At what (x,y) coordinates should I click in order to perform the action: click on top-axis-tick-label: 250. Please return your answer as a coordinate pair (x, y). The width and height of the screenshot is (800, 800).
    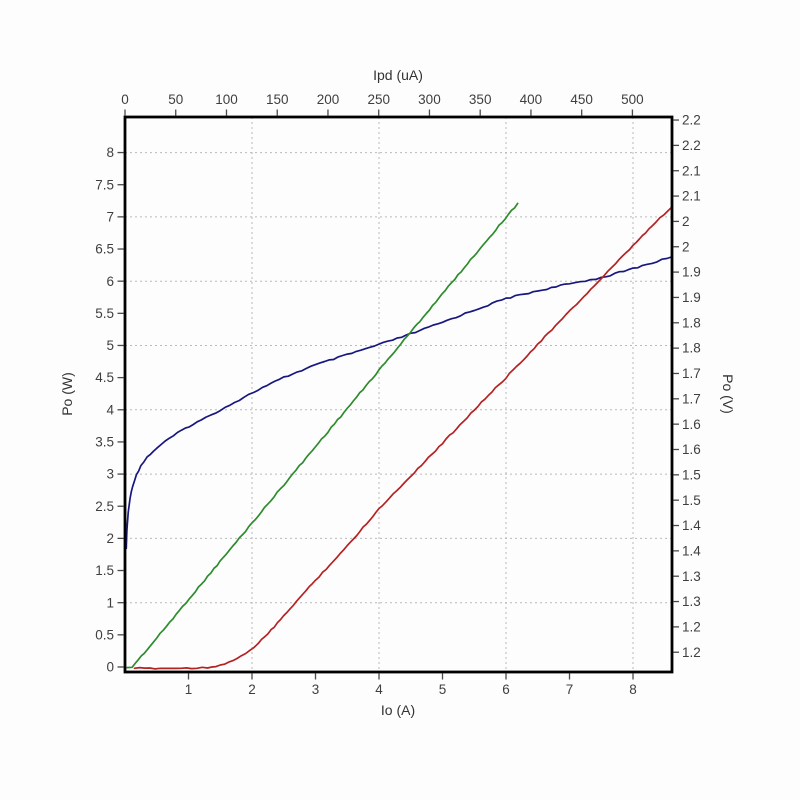
    Looking at the image, I should click on (378, 99).